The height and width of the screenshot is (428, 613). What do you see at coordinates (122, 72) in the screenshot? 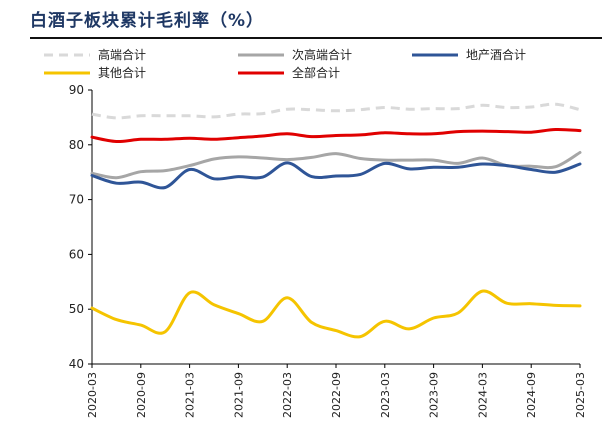
I see `legend-label-4: 其他合计` at bounding box center [122, 72].